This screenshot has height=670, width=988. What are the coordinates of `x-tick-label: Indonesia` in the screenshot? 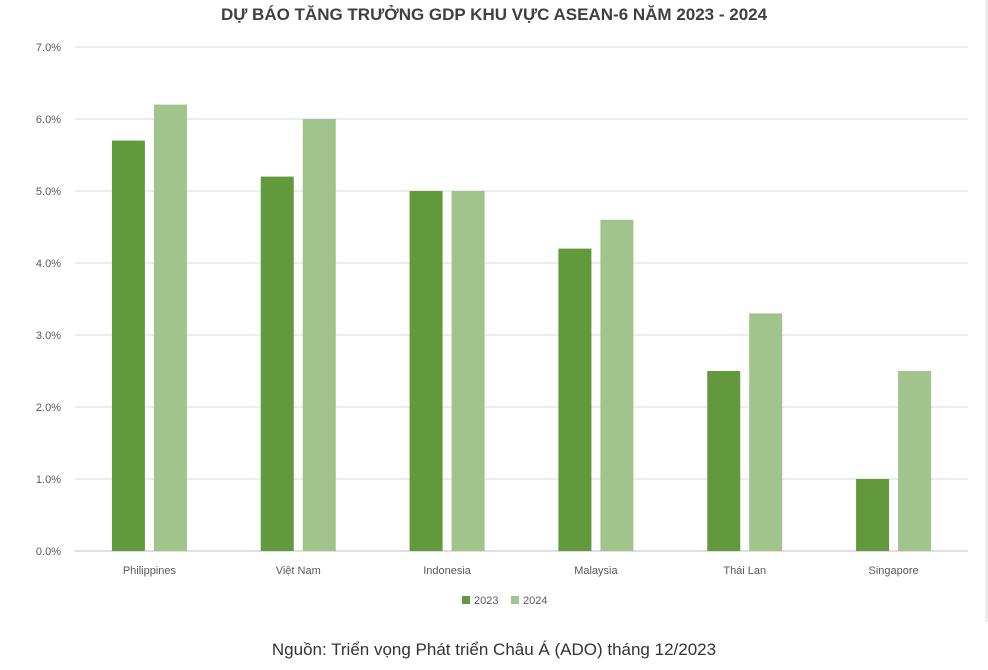 It's located at (447, 571).